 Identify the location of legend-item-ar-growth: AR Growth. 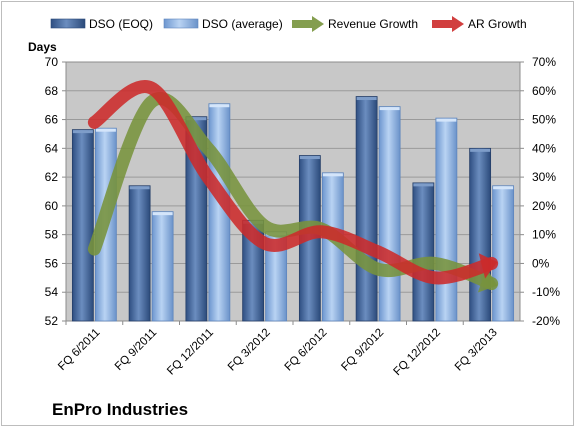
(479, 24).